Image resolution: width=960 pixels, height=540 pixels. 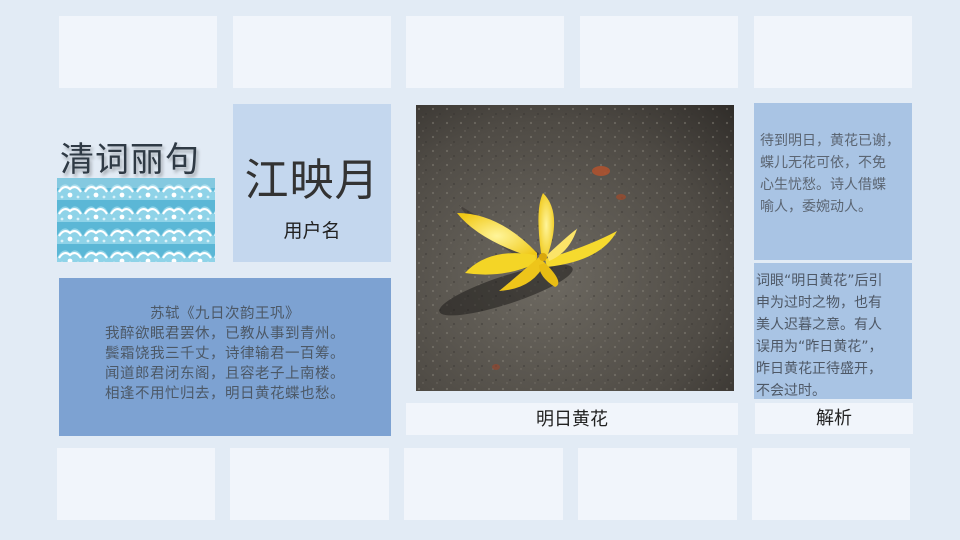 I want to click on note-line: 误用为“昨日黄花”，, so click(x=819, y=347).